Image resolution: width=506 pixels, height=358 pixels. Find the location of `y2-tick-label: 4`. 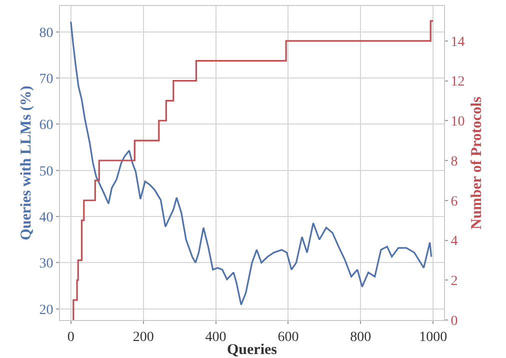

y2-tick-label: 4 is located at coordinates (454, 242).